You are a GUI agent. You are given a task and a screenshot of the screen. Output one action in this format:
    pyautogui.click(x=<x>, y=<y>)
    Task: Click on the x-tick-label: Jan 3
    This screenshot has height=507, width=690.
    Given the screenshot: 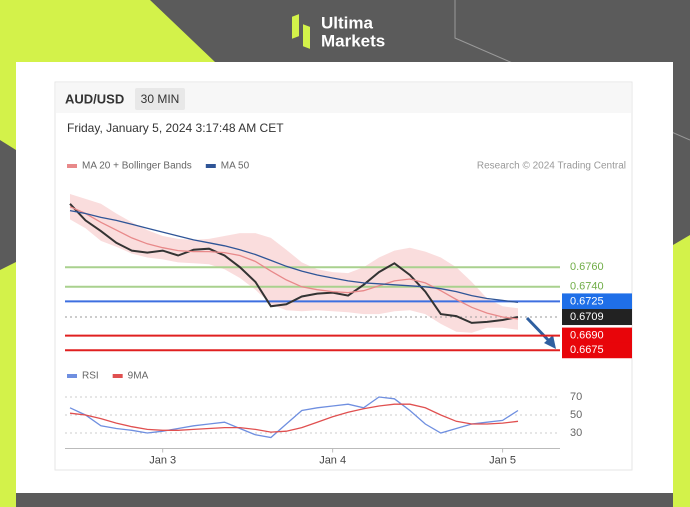 What is the action you would take?
    pyautogui.click(x=162, y=460)
    